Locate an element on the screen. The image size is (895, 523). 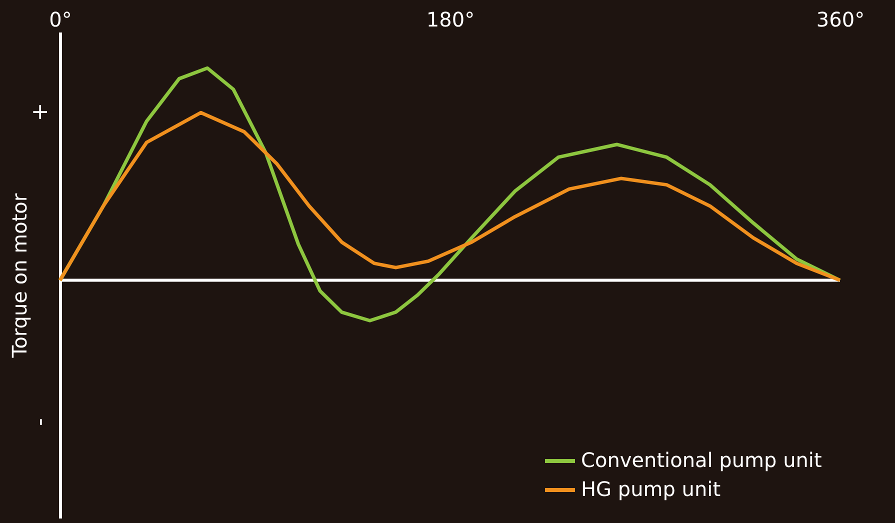
legend-label: HG pump unit is located at coordinates (651, 489).